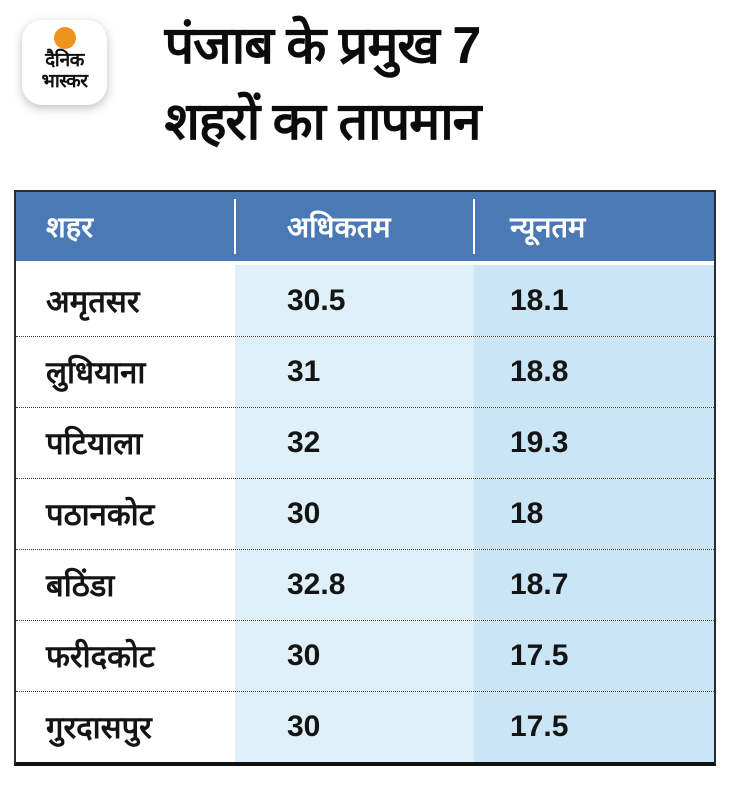  What do you see at coordinates (354, 443) in the screenshot?
I see `max-temp-cell: 32` at bounding box center [354, 443].